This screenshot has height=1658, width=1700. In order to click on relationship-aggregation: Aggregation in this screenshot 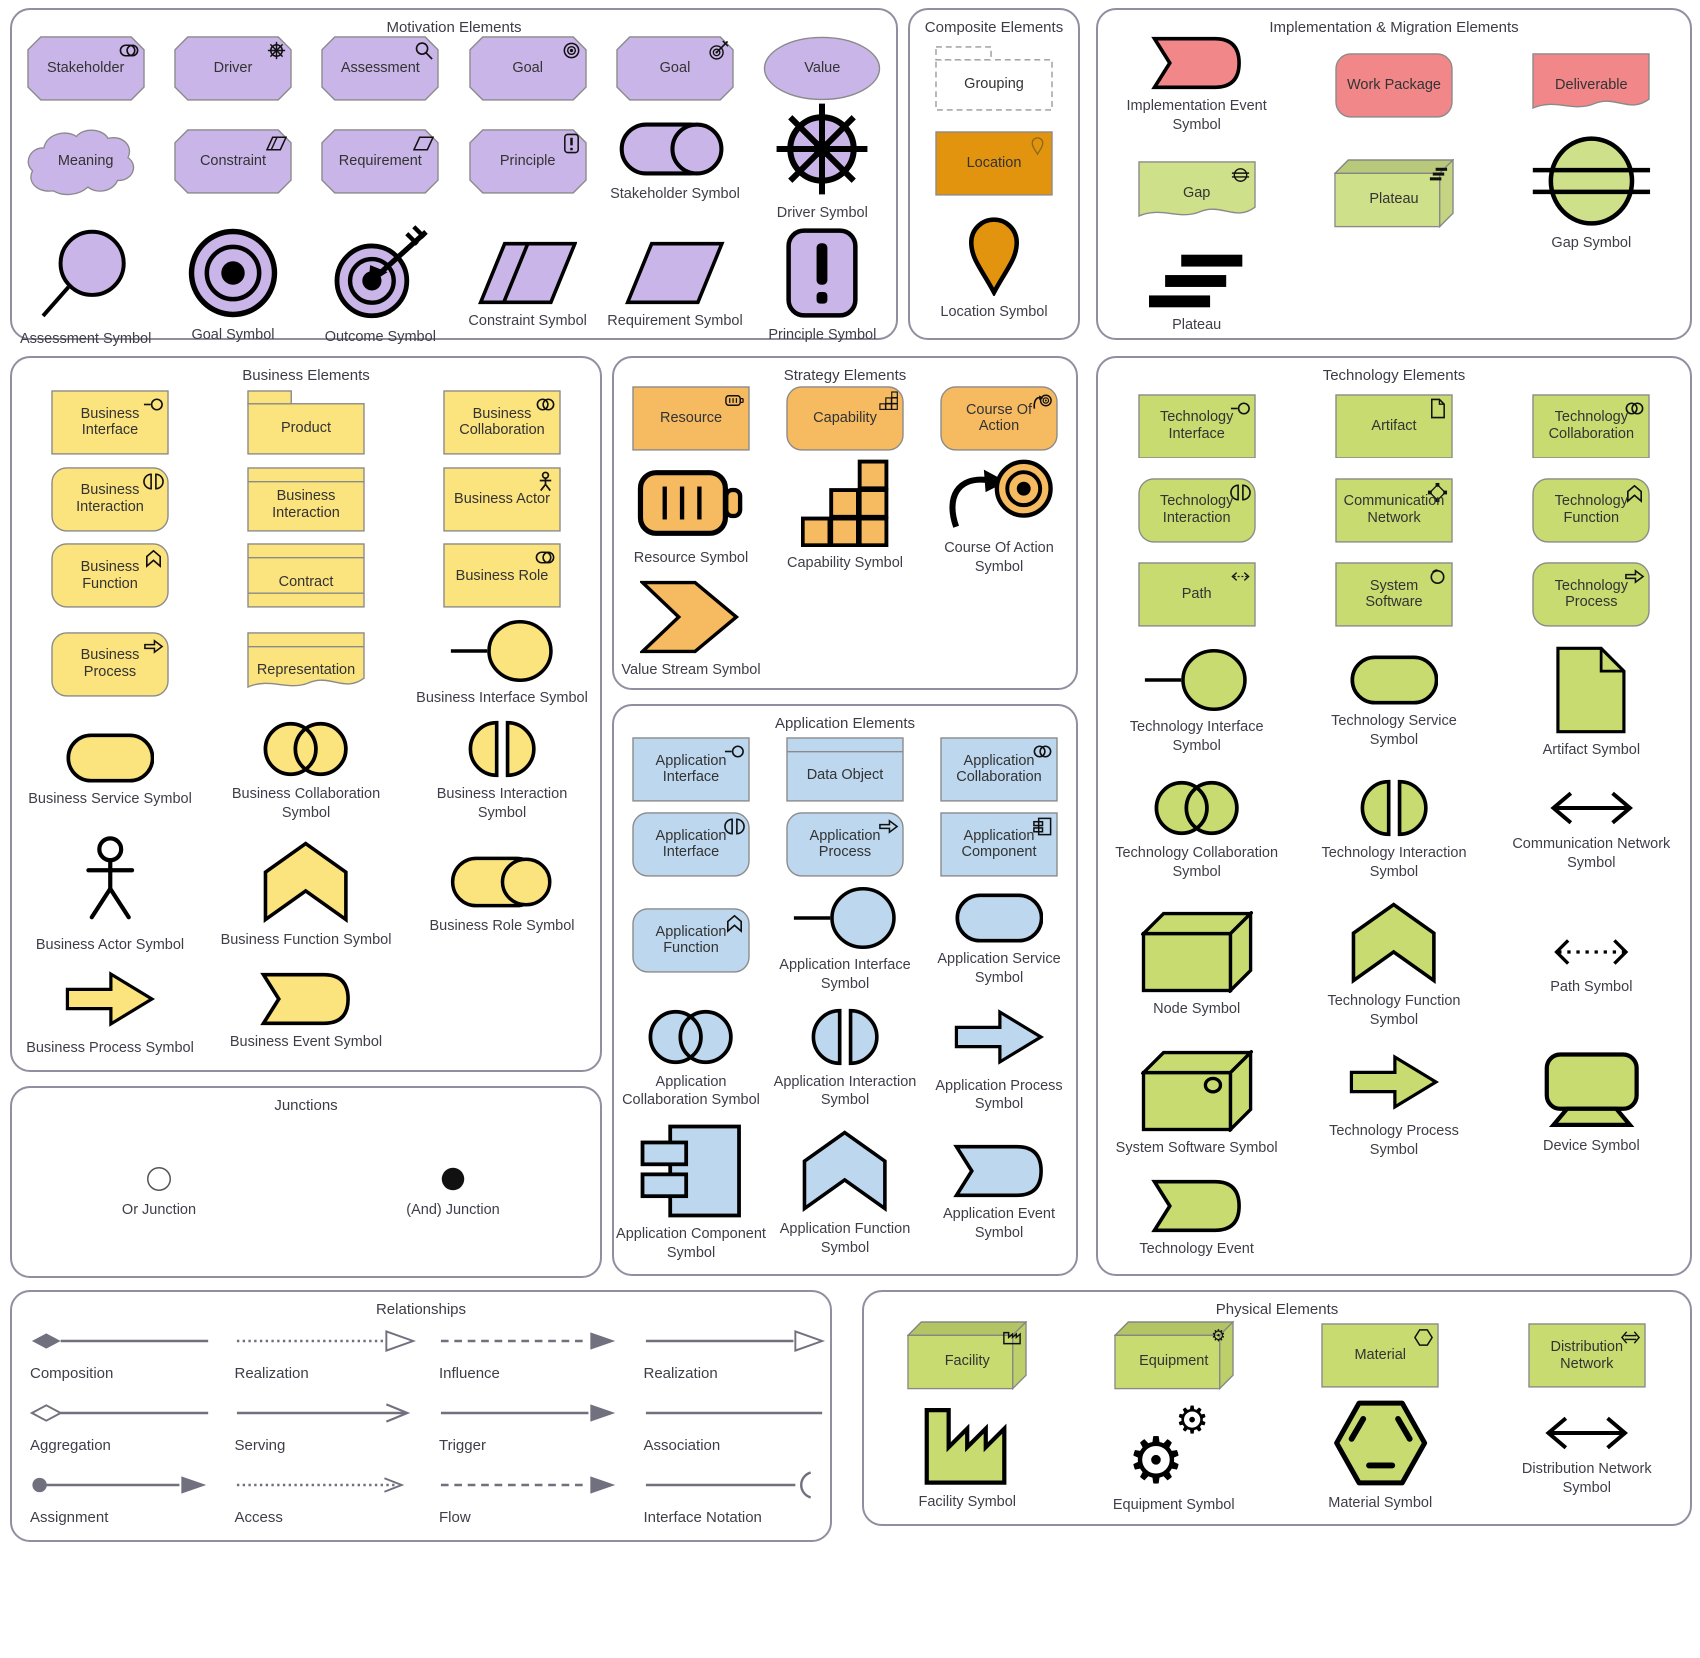, I will do `click(114, 1426)`.